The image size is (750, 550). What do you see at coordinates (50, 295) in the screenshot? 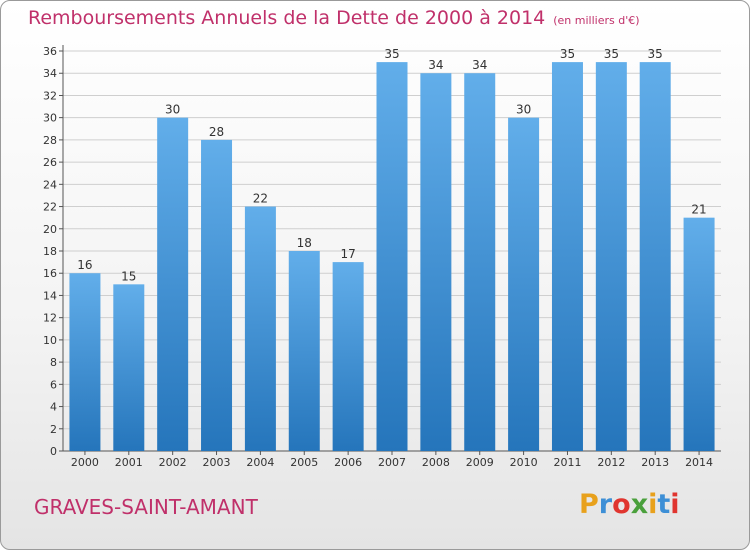
I see `y-tick-label: 14` at bounding box center [50, 295].